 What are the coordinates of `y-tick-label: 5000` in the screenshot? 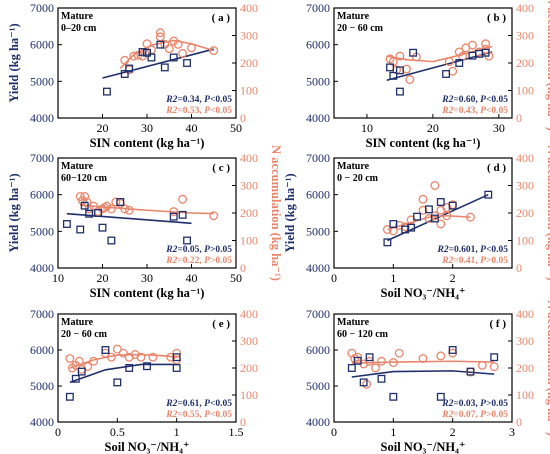 It's located at (42, 231).